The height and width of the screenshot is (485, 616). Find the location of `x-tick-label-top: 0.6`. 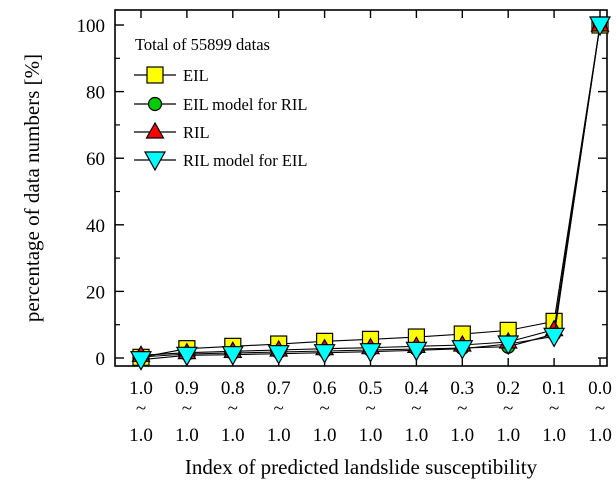

x-tick-label-top: 0.6 is located at coordinates (325, 388).